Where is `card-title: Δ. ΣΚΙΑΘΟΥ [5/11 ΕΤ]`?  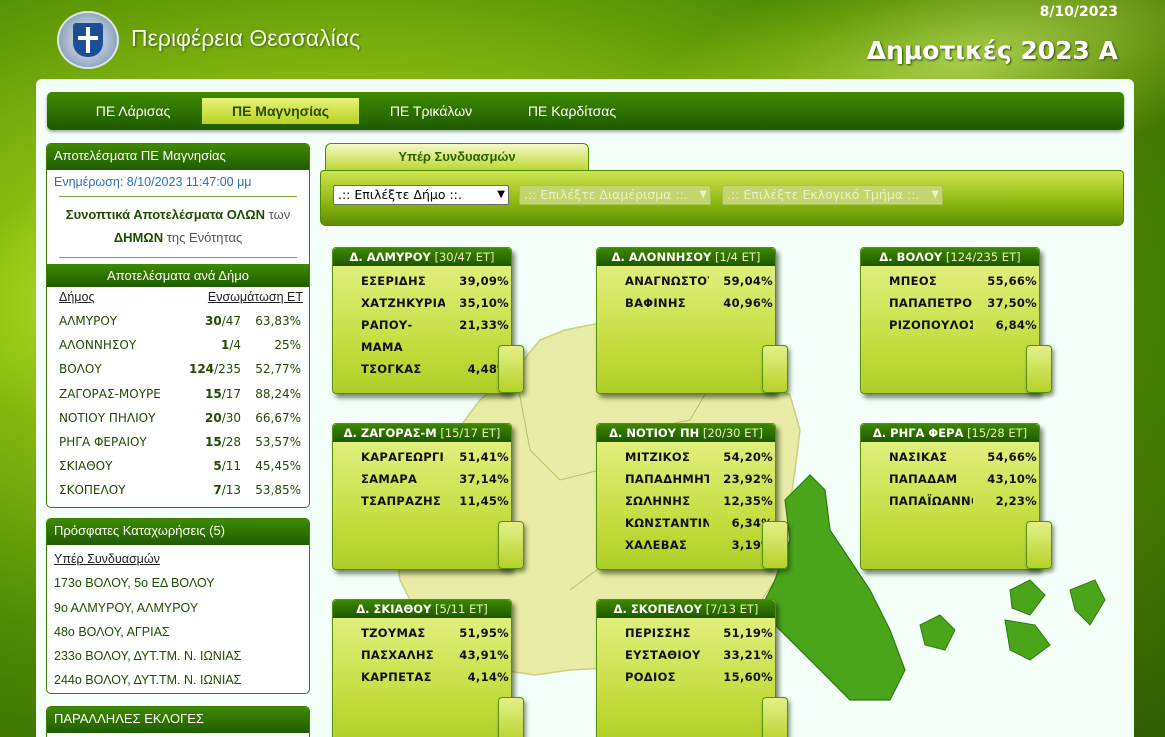 card-title: Δ. ΣΚΙΑΘΟΥ [5/11 ΕΤ] is located at coordinates (422, 609).